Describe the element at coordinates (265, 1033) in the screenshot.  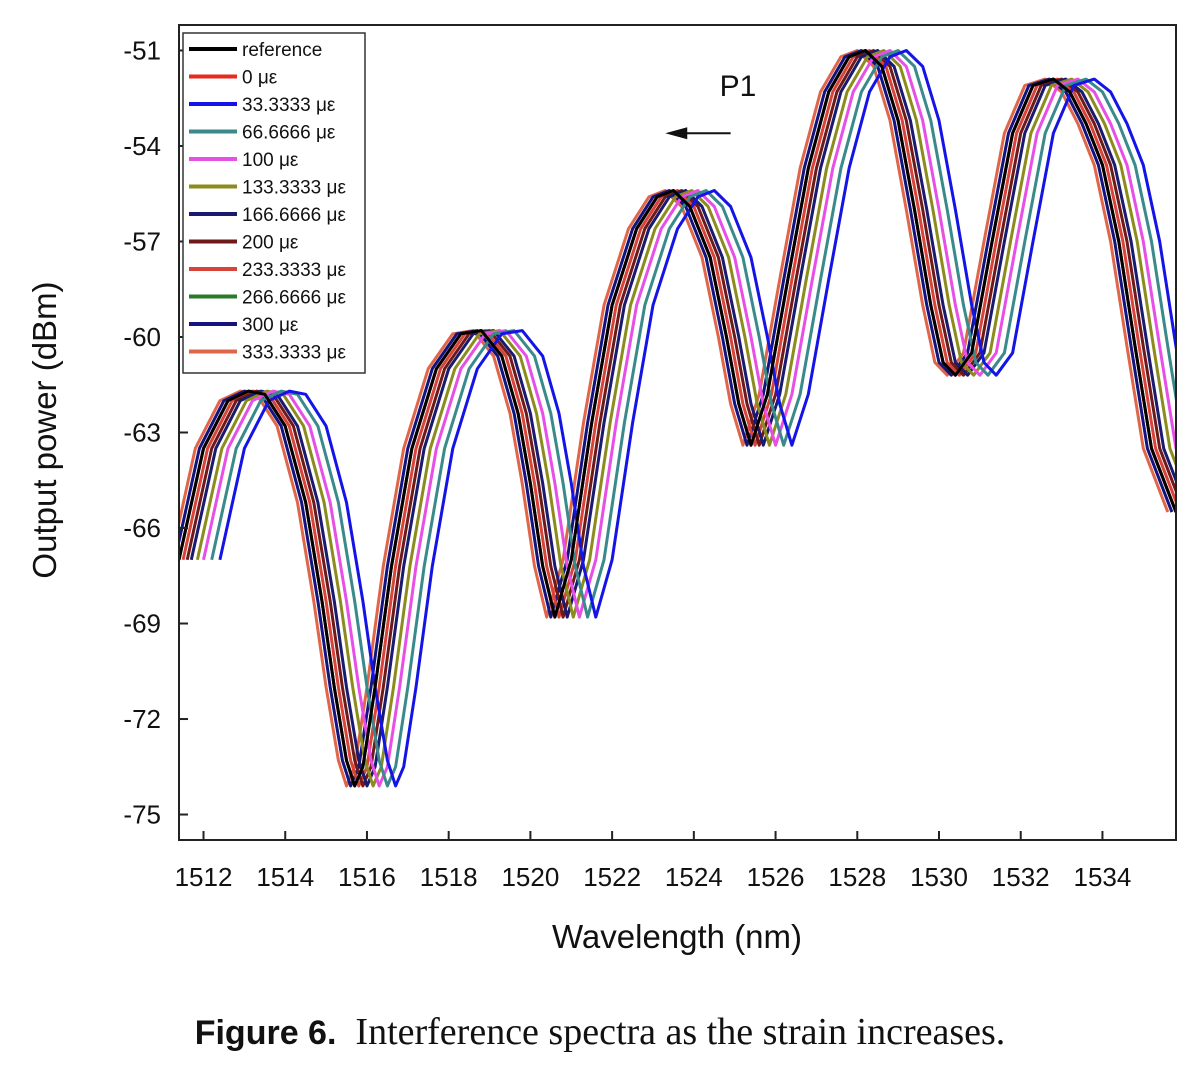
I see `caption-label: Figure 6.` at that location.